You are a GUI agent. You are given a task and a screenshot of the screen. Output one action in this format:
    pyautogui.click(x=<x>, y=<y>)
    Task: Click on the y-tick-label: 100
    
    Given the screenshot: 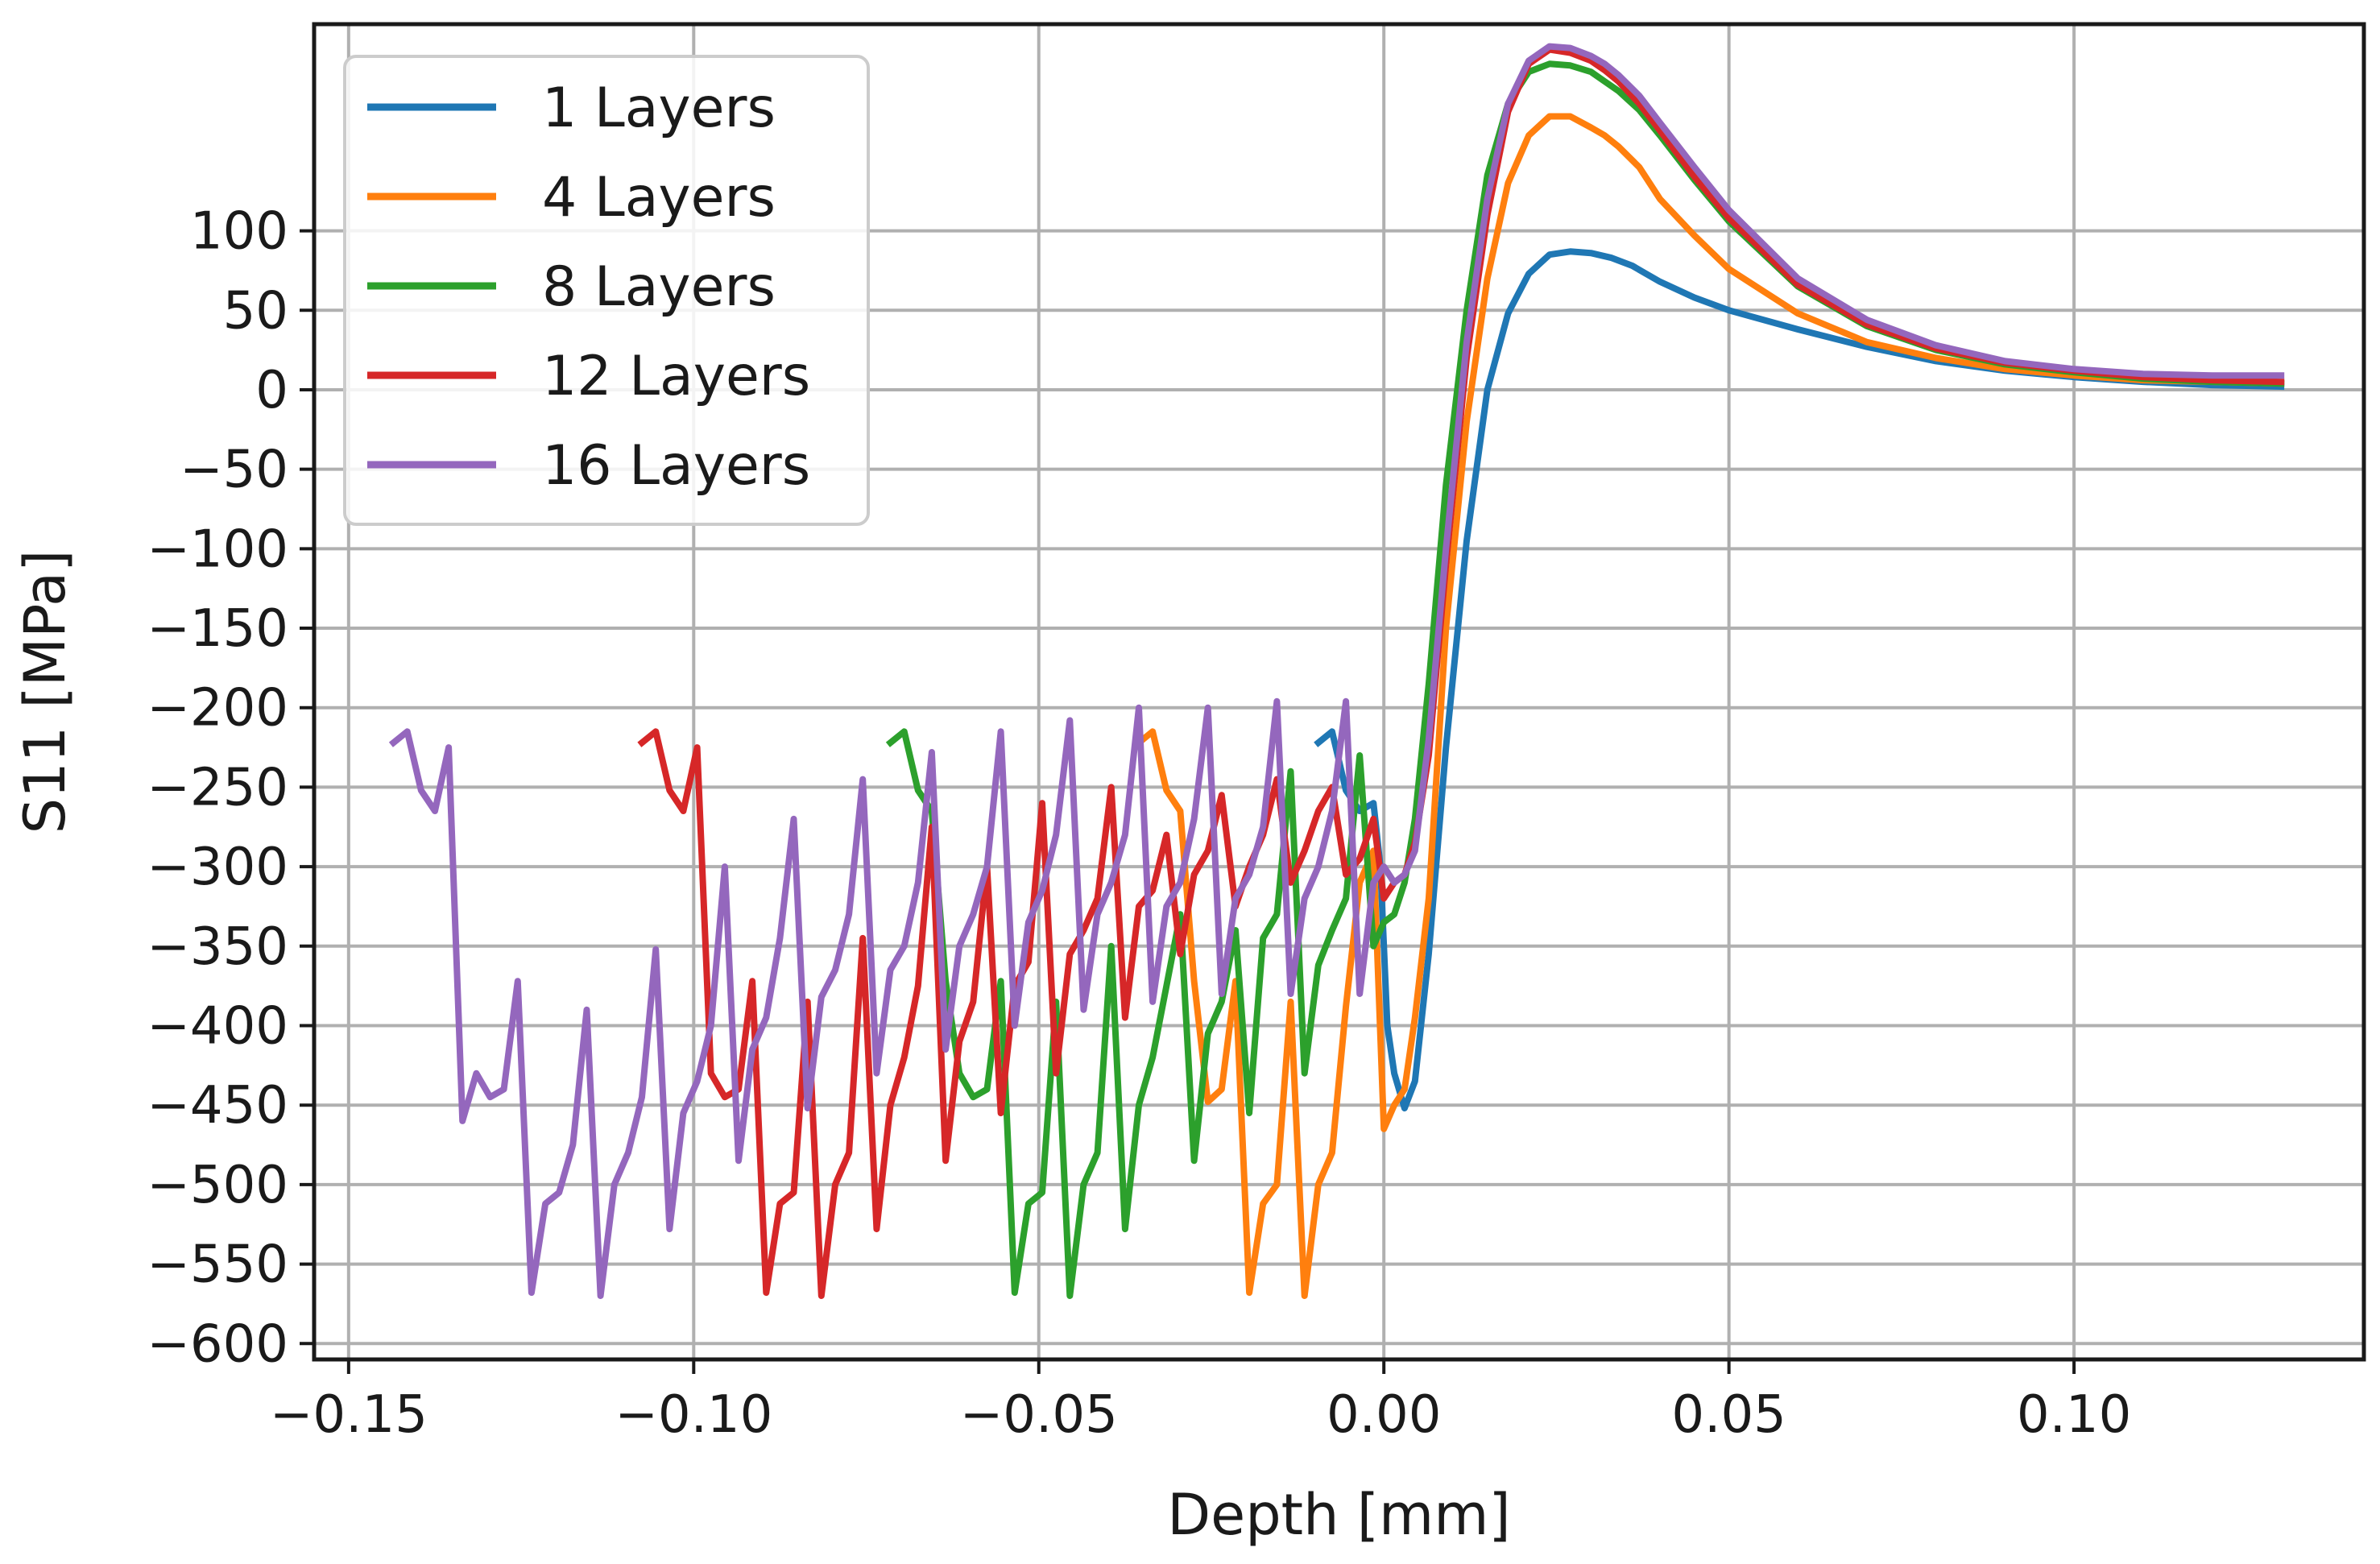 What is the action you would take?
    pyautogui.click(x=239, y=232)
    